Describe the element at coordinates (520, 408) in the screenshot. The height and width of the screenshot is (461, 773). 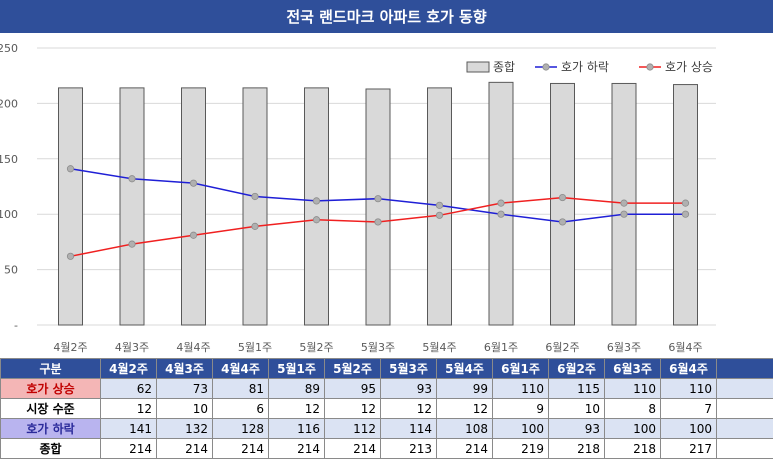
I see `table-cell: 9` at that location.